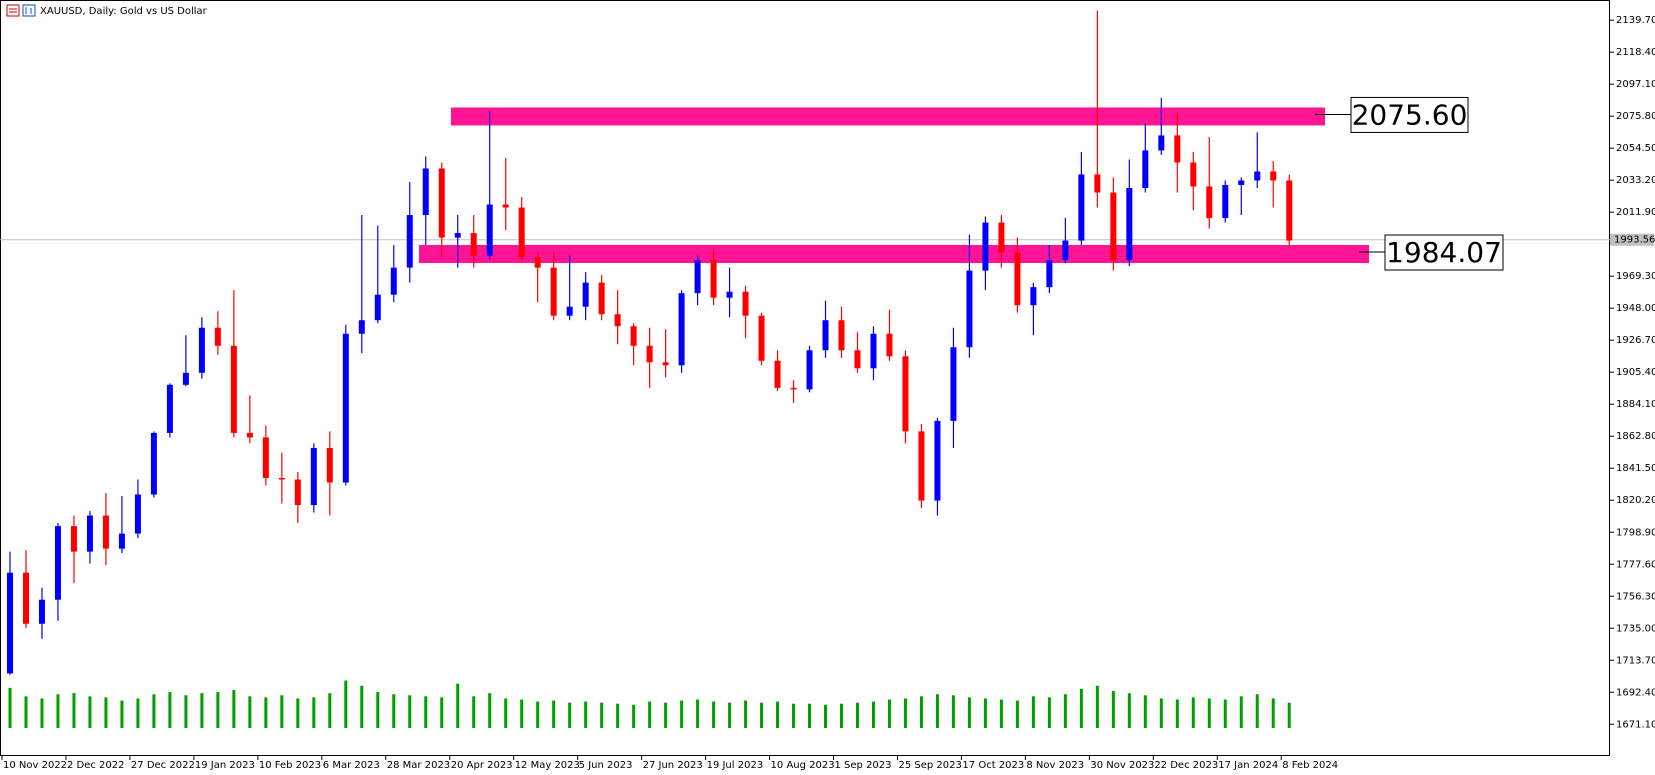 The height and width of the screenshot is (775, 1655). I want to click on y-tick-label: 1777.60, so click(1635, 564).